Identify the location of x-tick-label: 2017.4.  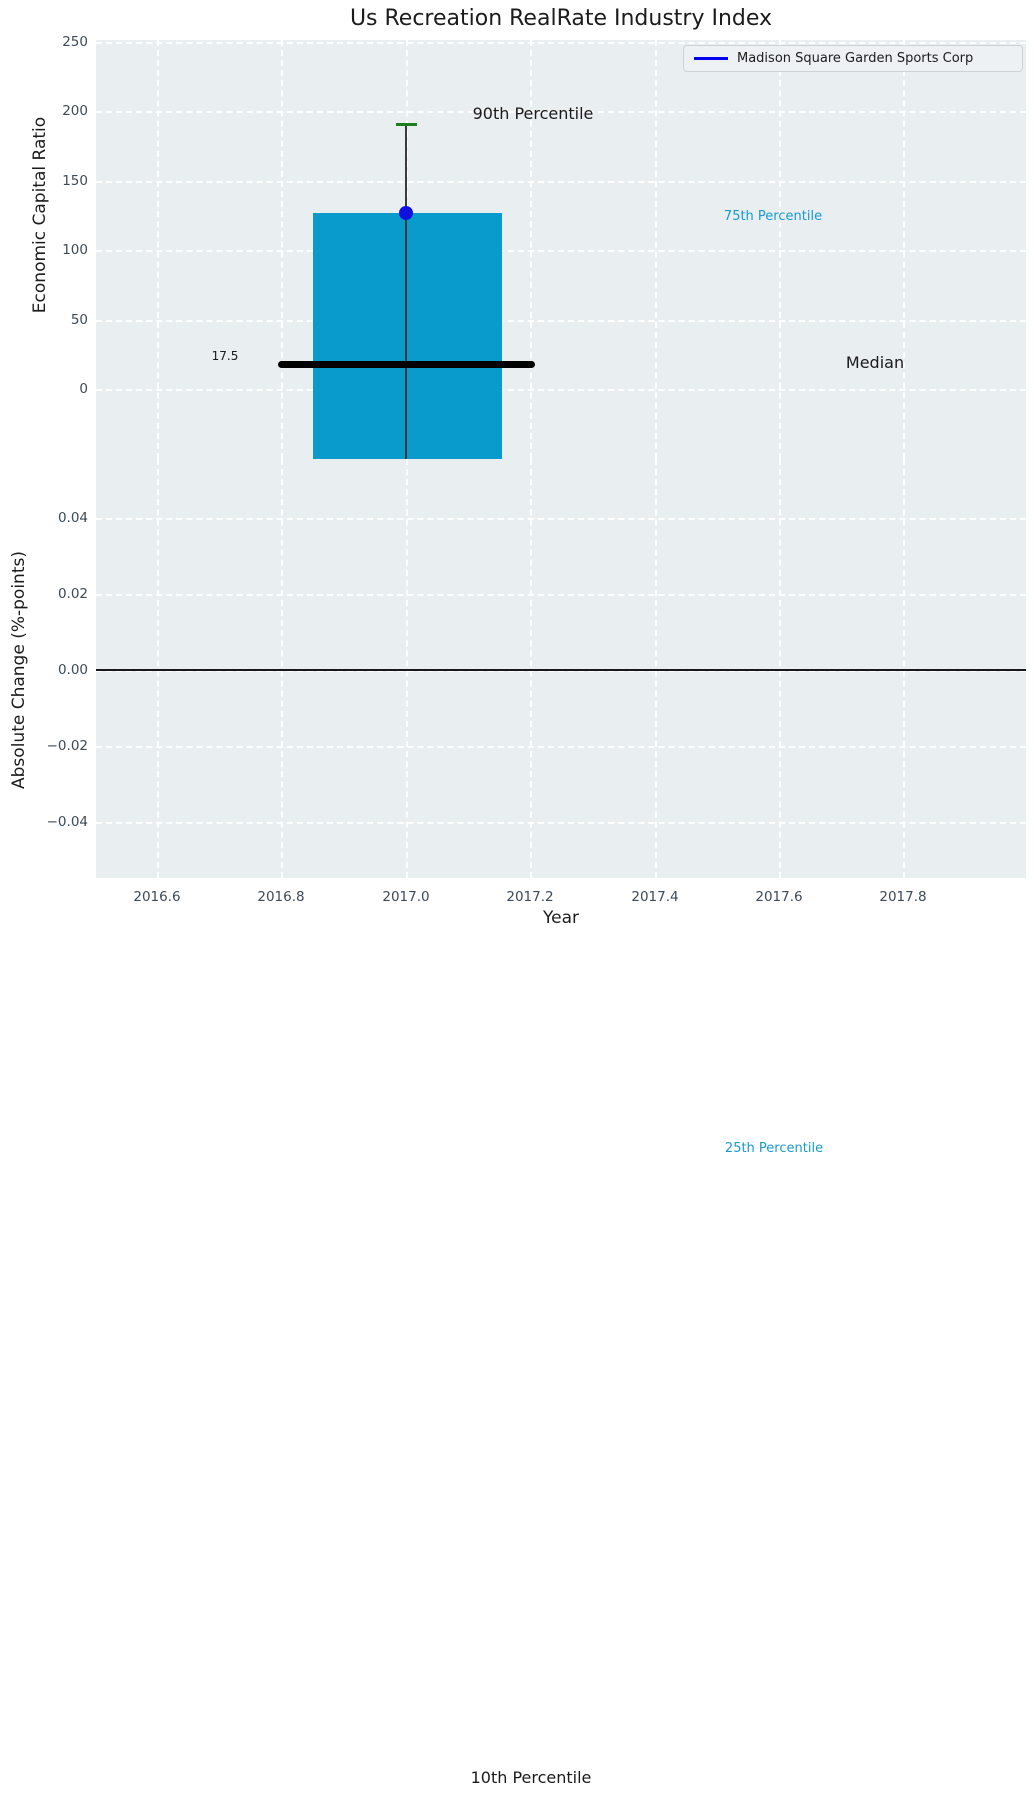
(655, 897).